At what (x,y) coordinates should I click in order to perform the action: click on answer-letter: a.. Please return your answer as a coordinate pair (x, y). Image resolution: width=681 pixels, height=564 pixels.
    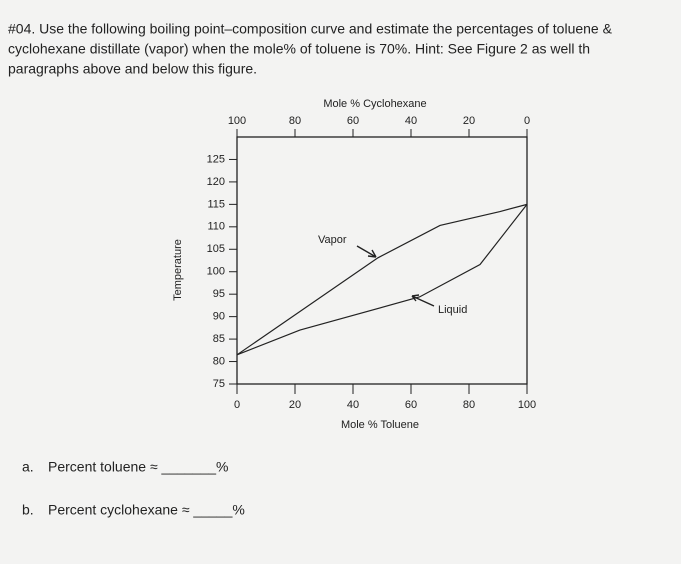
    Looking at the image, I should click on (28, 467).